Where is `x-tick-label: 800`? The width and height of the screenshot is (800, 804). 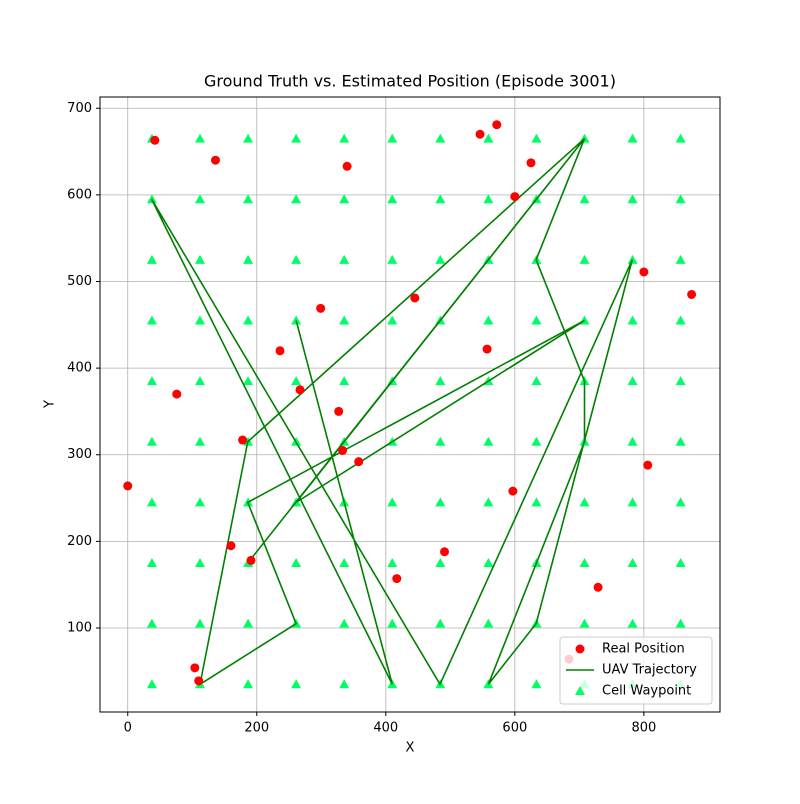
x-tick-label: 800 is located at coordinates (643, 728).